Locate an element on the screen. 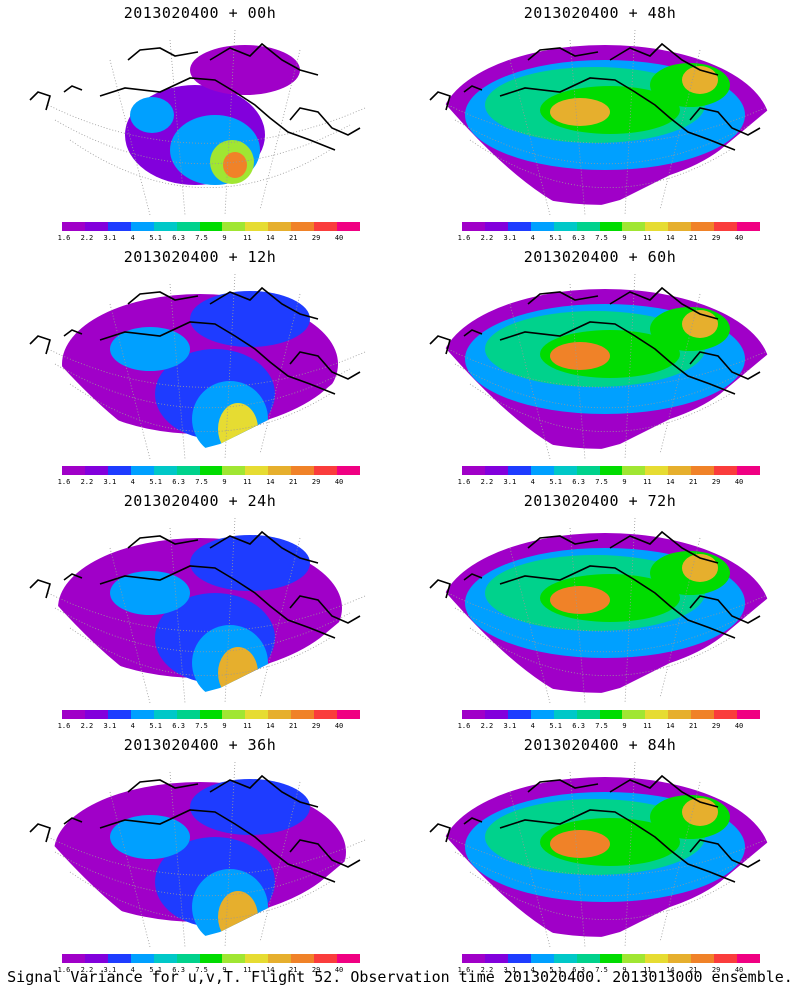 This screenshot has height=1000, width=800. colorbar is located at coordinates (211, 714).